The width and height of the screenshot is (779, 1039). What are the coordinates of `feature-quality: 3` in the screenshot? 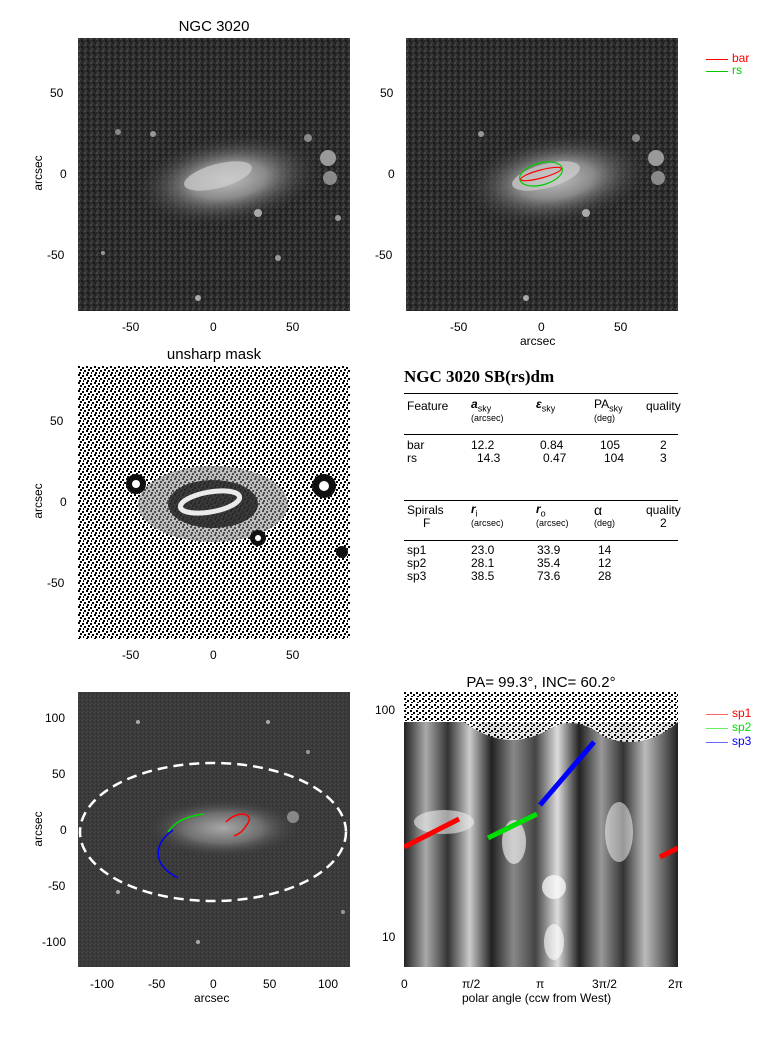 It's located at (663, 458).